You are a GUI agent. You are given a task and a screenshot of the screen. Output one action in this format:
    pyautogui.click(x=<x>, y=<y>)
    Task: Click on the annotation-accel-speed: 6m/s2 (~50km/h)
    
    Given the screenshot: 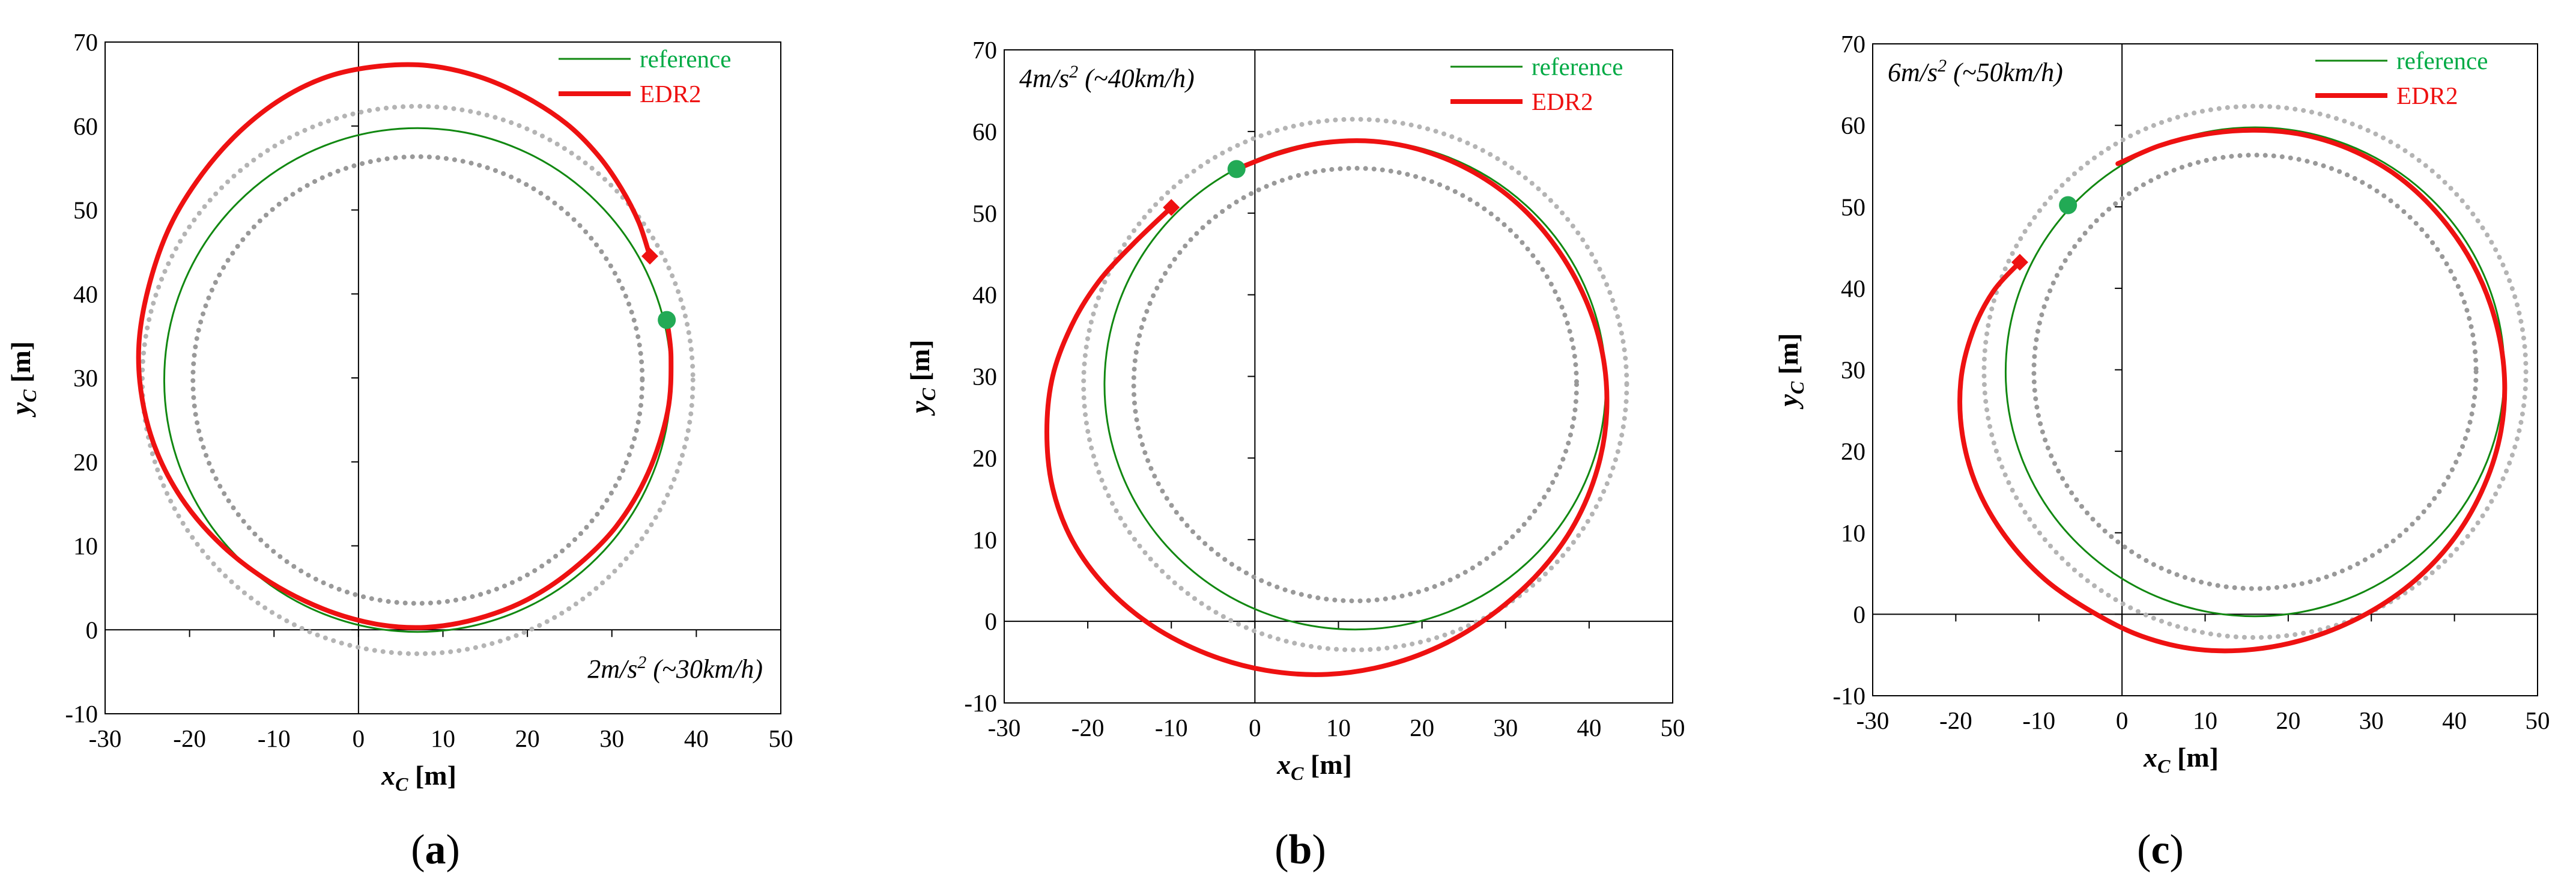 What is the action you would take?
    pyautogui.click(x=1975, y=71)
    